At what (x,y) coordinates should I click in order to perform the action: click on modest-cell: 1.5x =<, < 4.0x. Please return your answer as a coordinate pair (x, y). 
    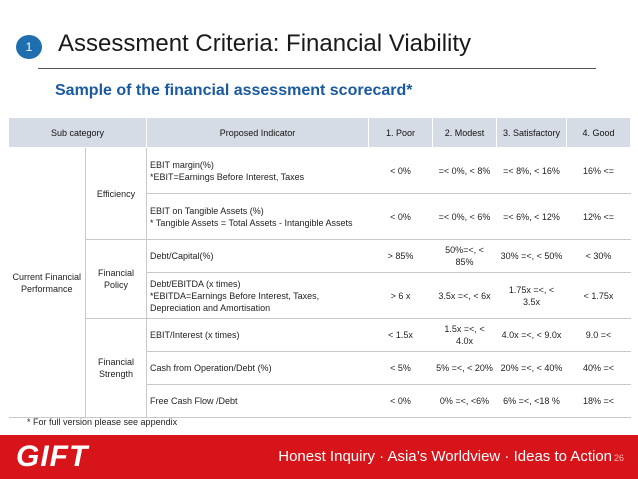
    Looking at the image, I should click on (464, 335).